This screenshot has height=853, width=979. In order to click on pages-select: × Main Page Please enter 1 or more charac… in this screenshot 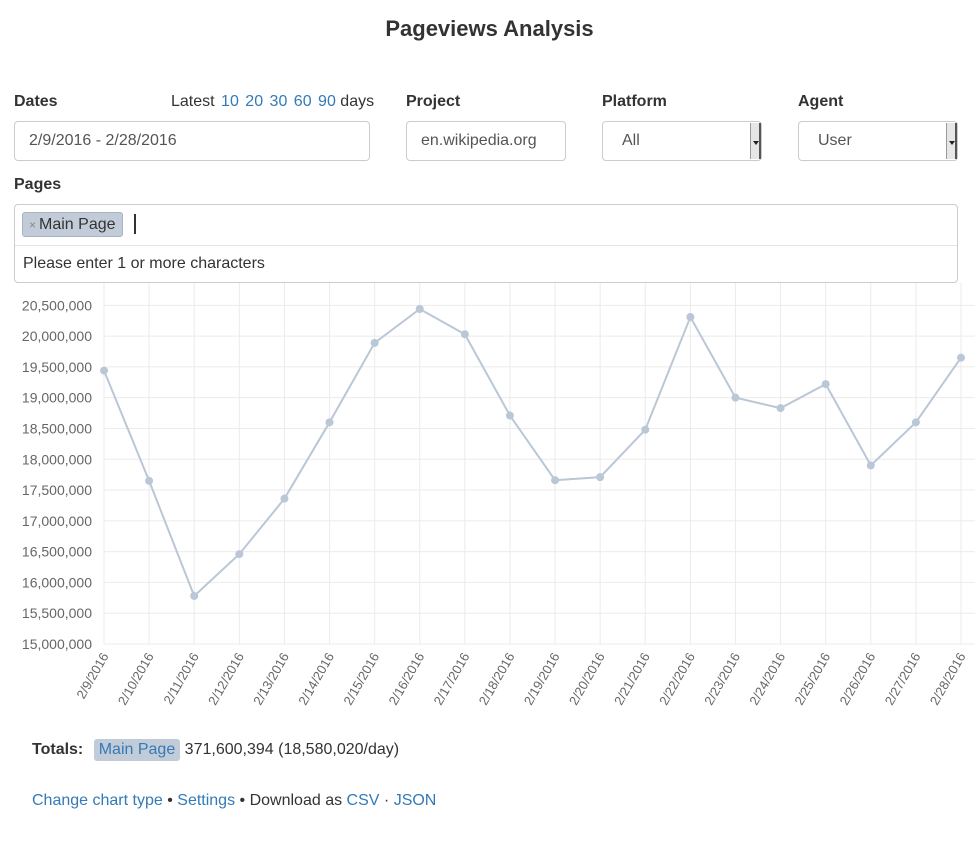, I will do `click(486, 243)`.